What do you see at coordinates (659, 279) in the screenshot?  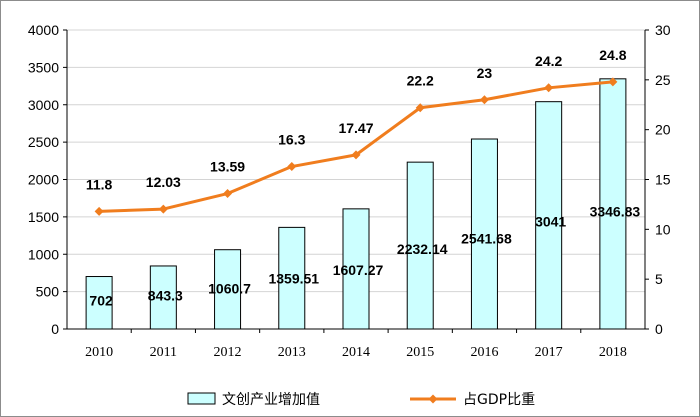 I see `right-axis-tick-label: 5` at bounding box center [659, 279].